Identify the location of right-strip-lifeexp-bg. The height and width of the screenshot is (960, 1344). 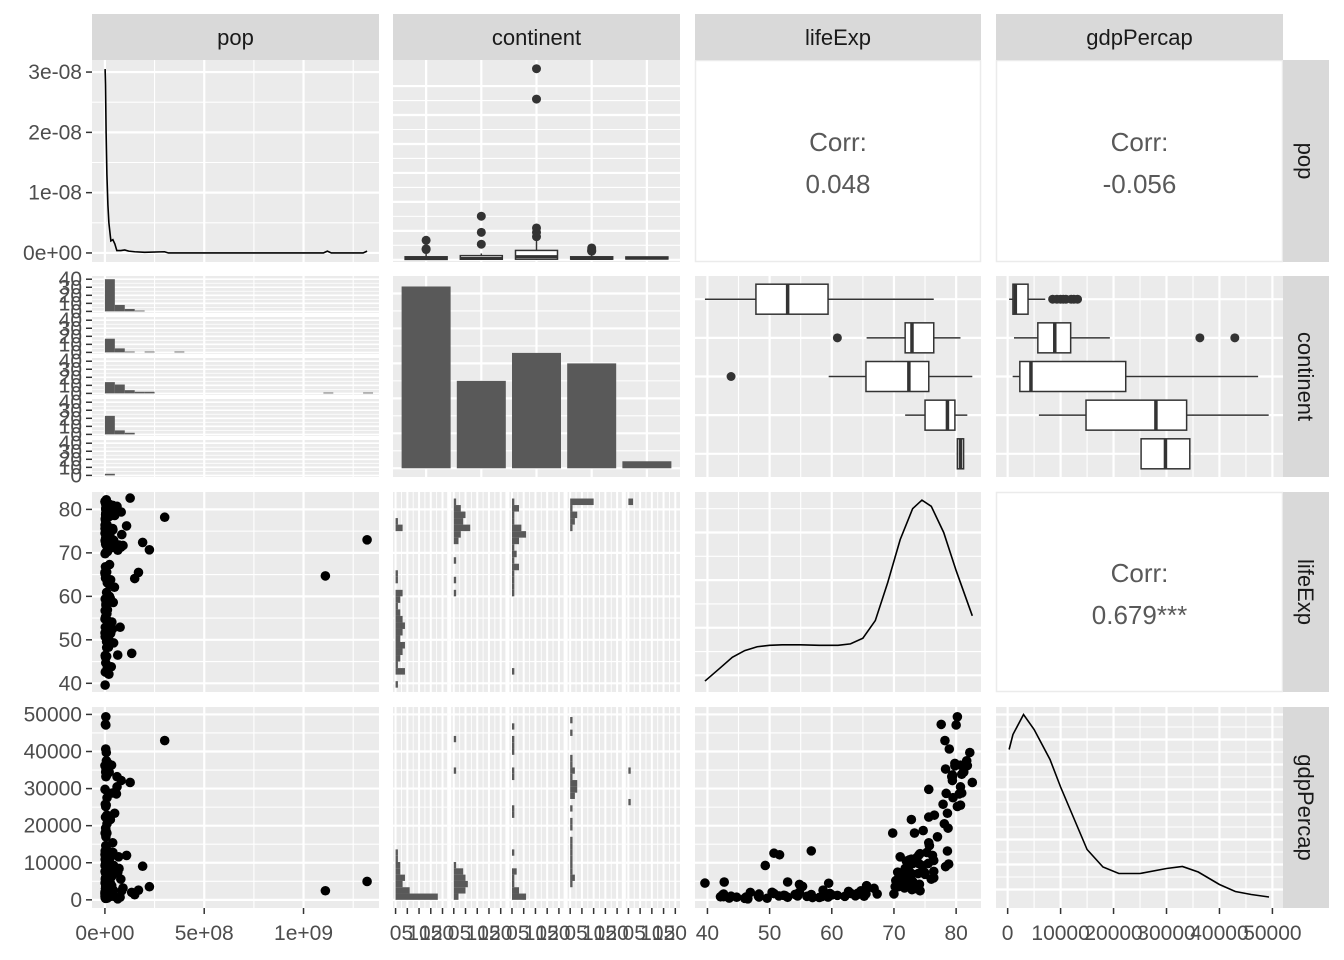
(1306, 592).